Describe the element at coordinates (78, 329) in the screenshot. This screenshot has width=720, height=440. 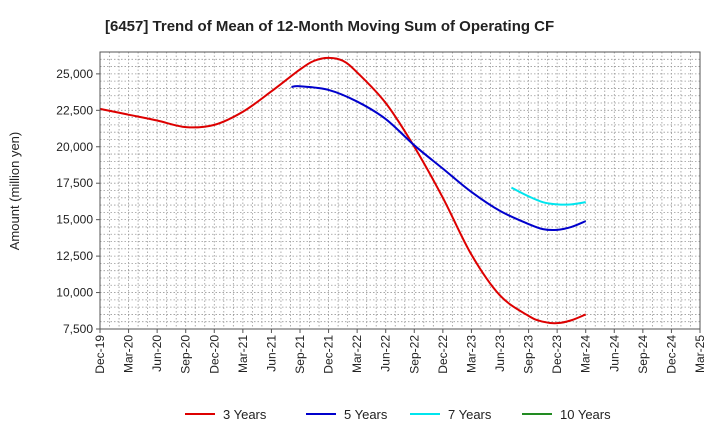
I see `y-tick-label: 7,500` at that location.